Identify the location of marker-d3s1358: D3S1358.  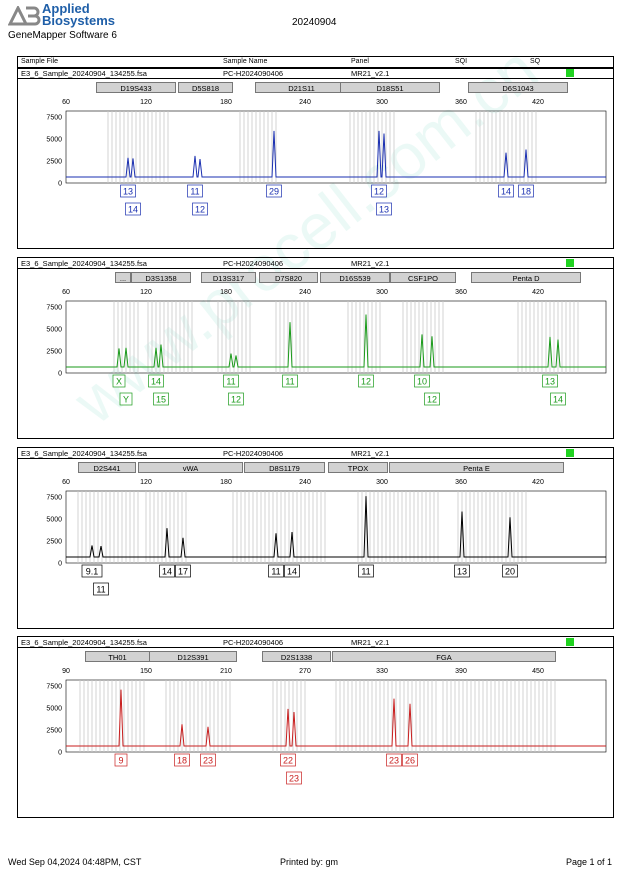
(161, 277).